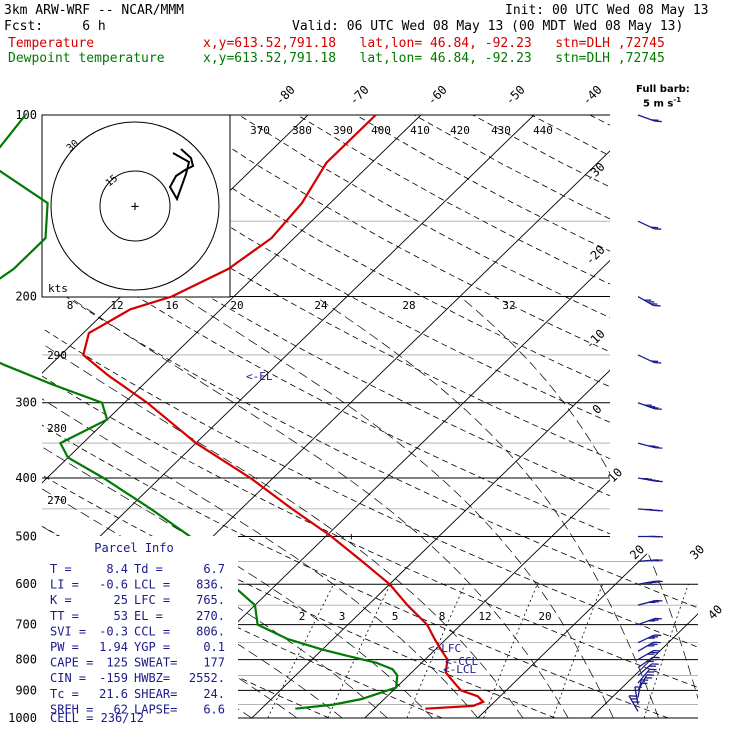 This screenshot has height=740, width=740. Describe the element at coordinates (113, 585) in the screenshot. I see `parcel-value: -0.6` at that location.